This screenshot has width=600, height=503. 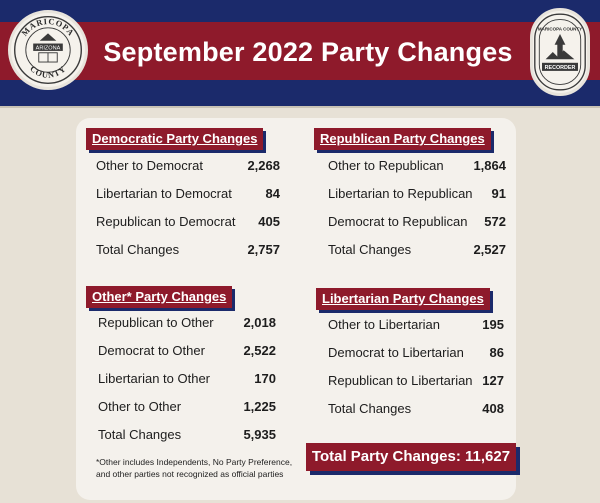 I want to click on header-divider, so click(x=300, y=107).